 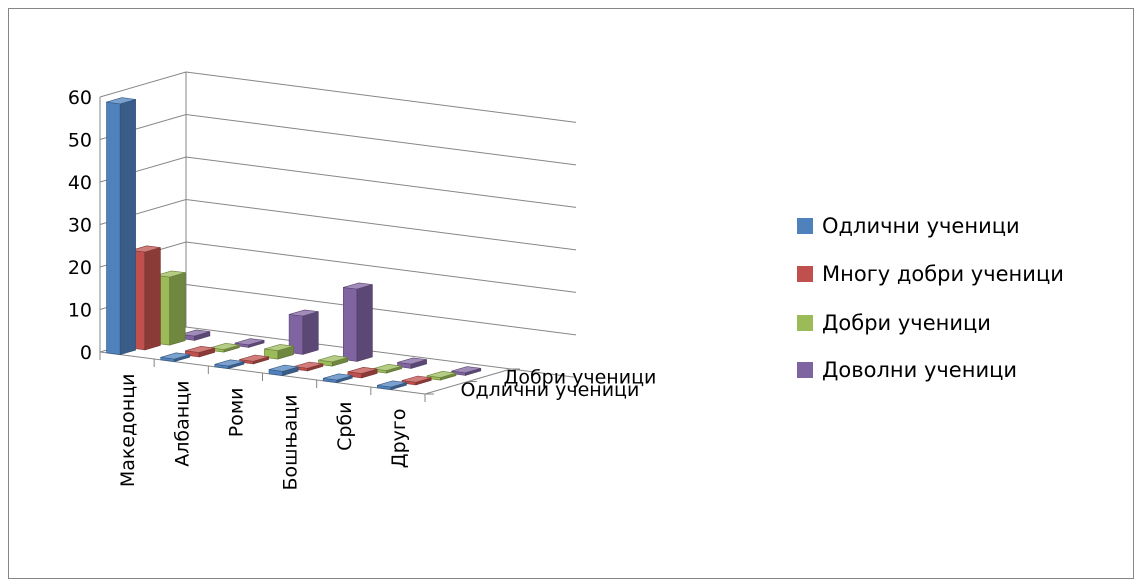 What do you see at coordinates (580, 377) in the screenshot?
I see `depth-label-0: Добри ученици` at bounding box center [580, 377].